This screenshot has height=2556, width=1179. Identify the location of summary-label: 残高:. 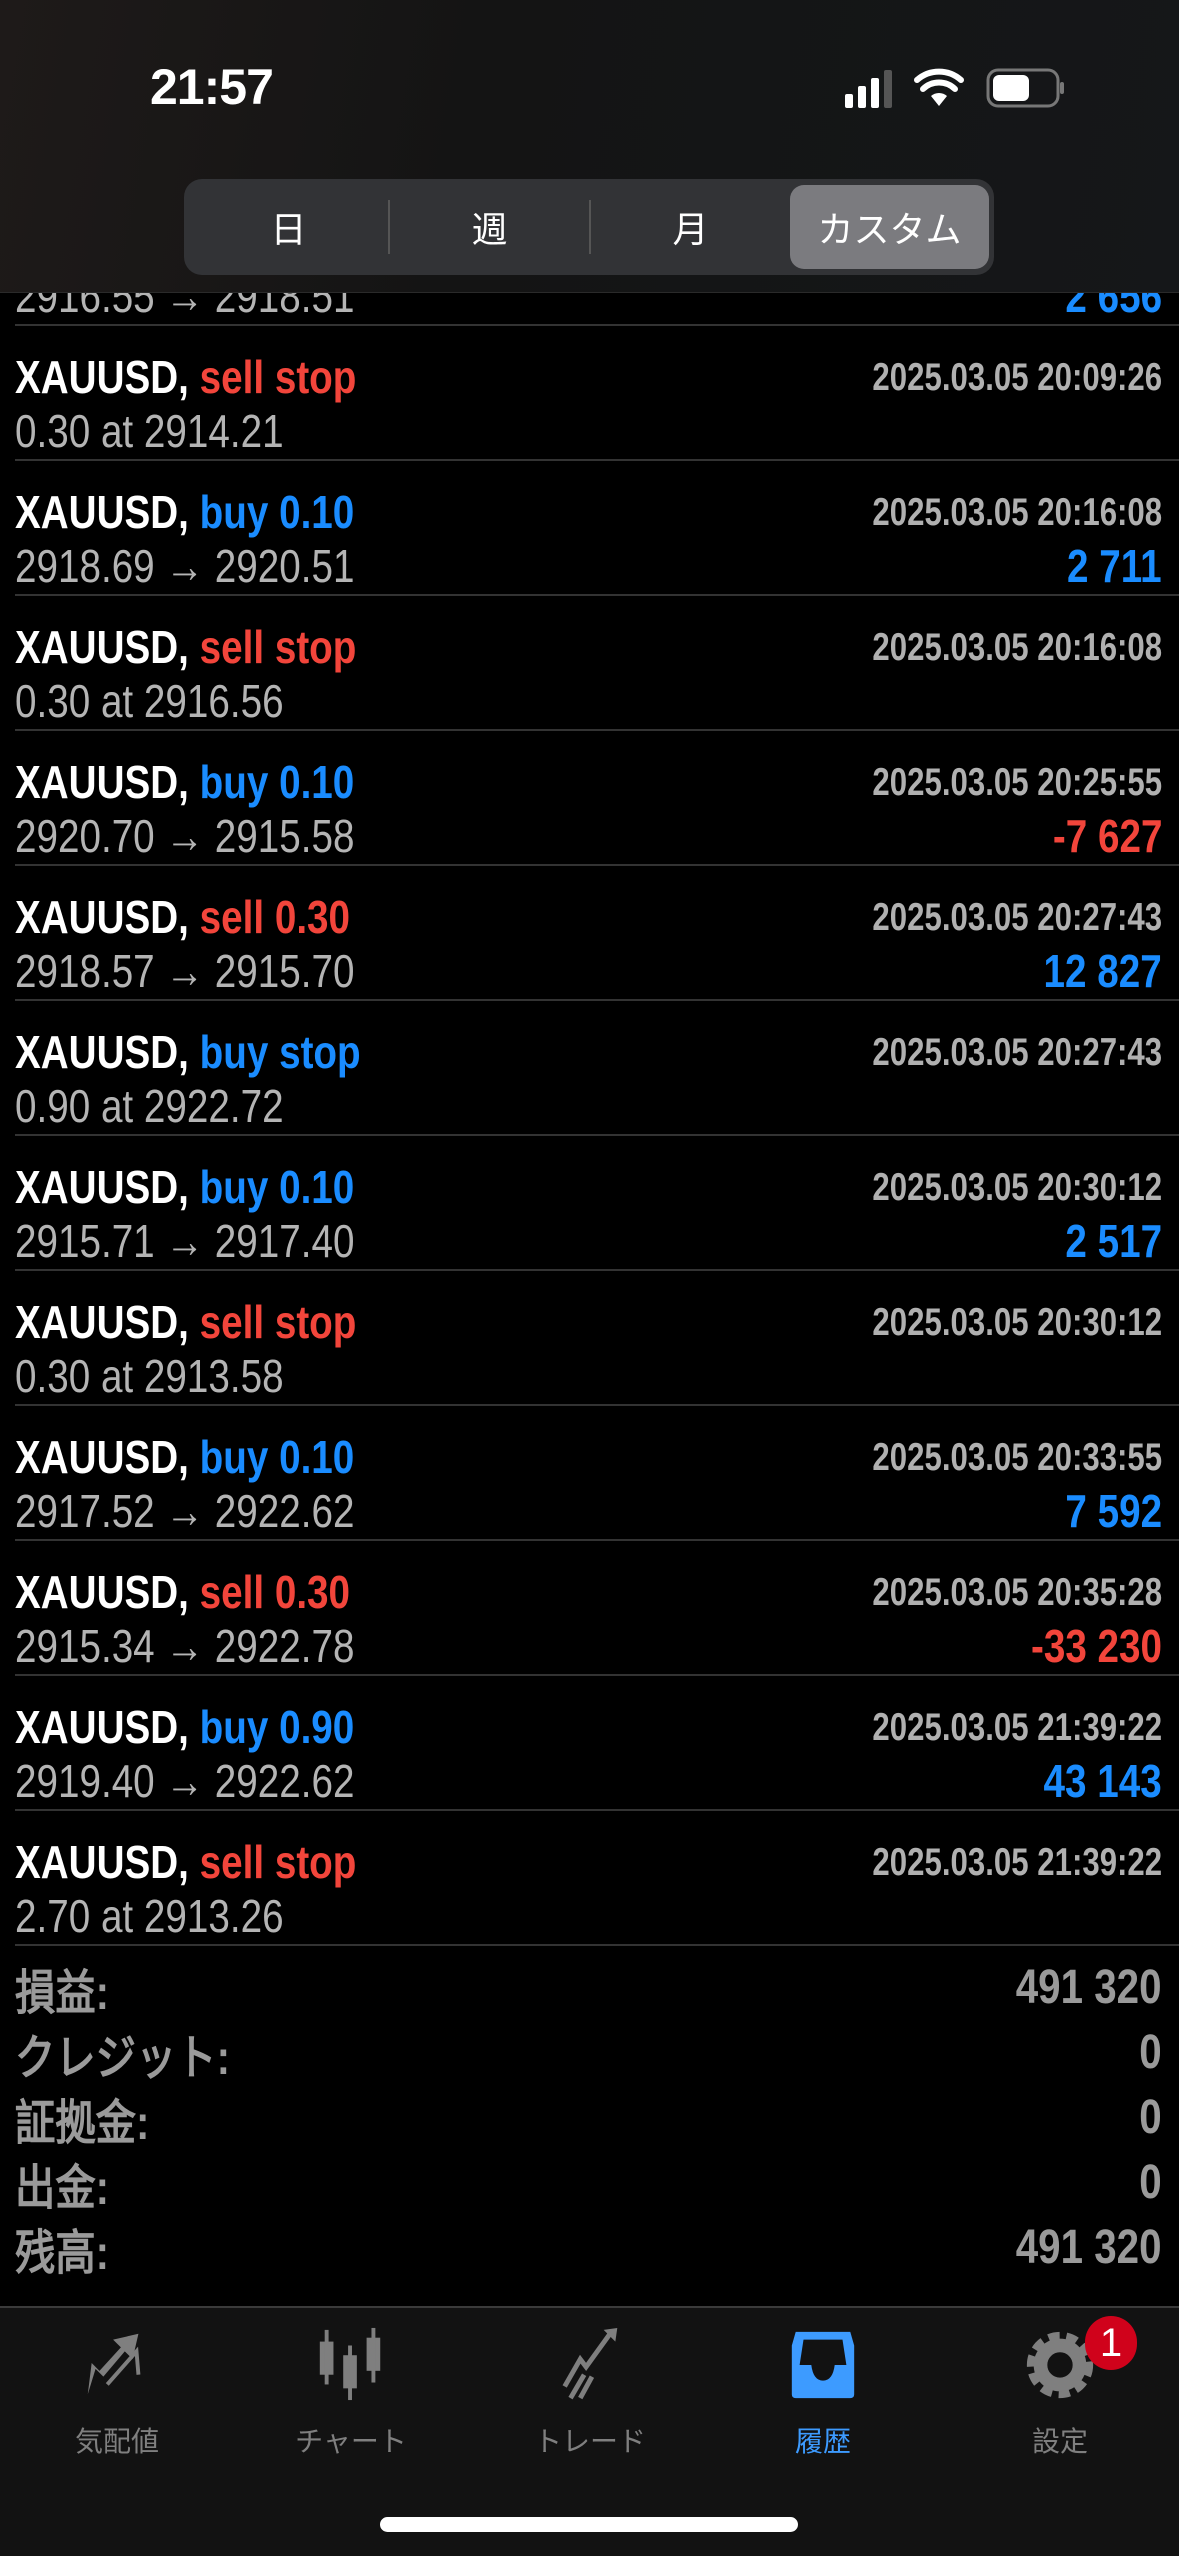
(62, 2253).